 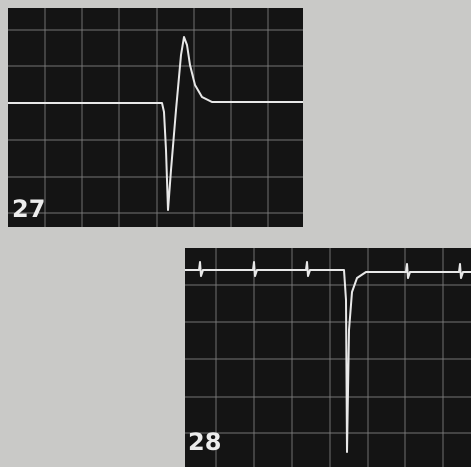 I want to click on figure-label: 28, so click(x=204, y=442).